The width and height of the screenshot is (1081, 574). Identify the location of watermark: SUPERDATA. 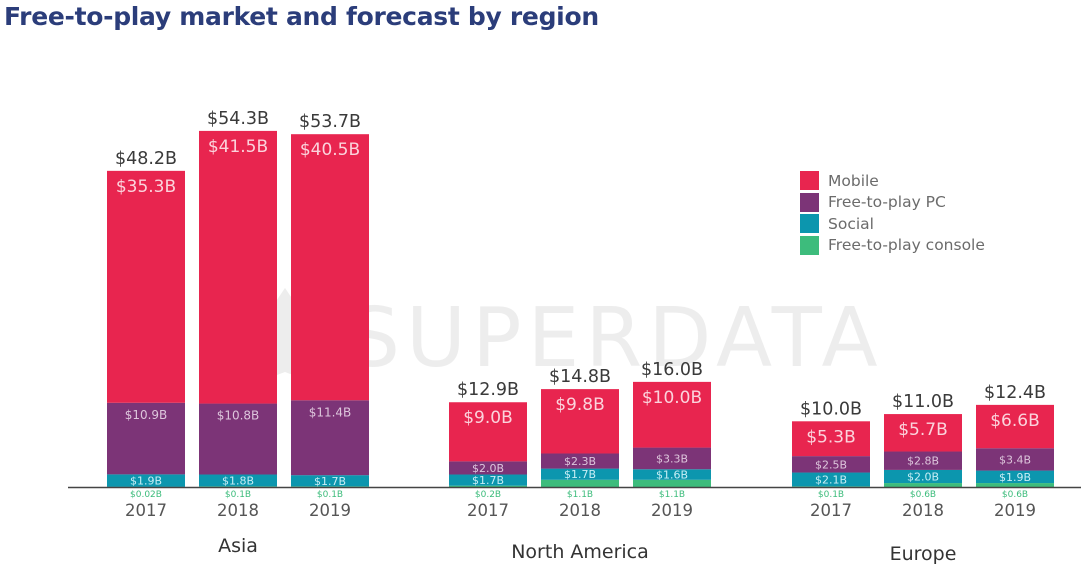
(559, 337).